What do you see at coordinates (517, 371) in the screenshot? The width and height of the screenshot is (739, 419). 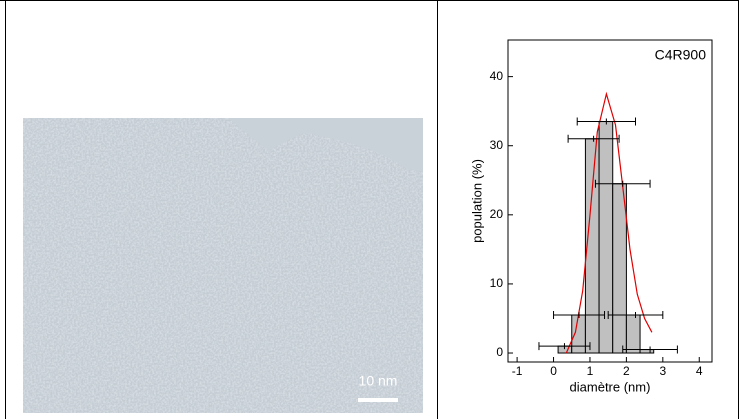 I see `x-tick-label: -1` at bounding box center [517, 371].